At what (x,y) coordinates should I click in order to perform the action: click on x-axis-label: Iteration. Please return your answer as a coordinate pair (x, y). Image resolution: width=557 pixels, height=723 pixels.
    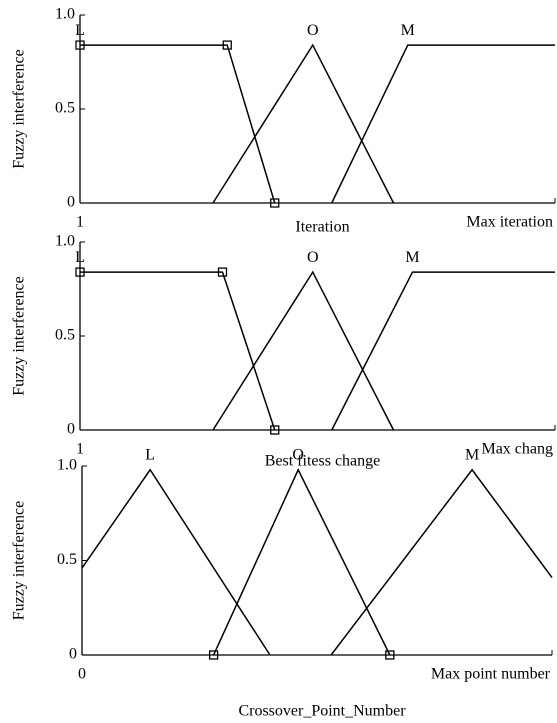
    Looking at the image, I should click on (322, 227).